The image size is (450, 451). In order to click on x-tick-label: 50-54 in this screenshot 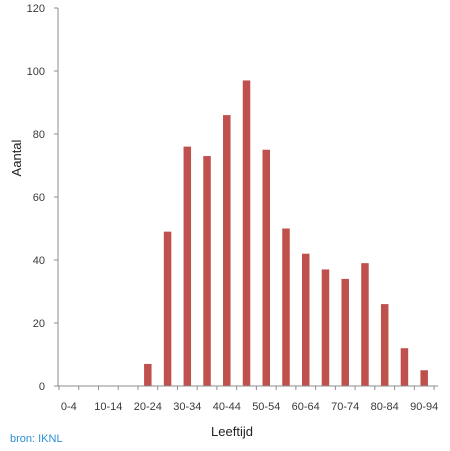, I will do `click(266, 407)`.